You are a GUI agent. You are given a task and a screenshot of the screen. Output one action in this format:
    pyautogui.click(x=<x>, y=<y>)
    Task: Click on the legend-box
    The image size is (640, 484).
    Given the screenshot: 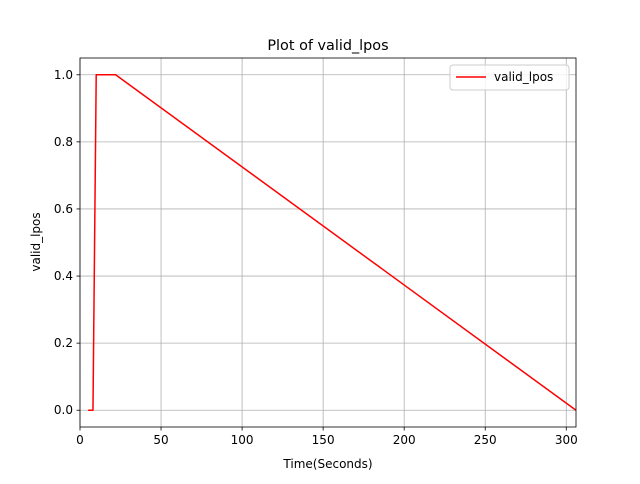 What is the action you would take?
    pyautogui.click(x=509, y=77)
    